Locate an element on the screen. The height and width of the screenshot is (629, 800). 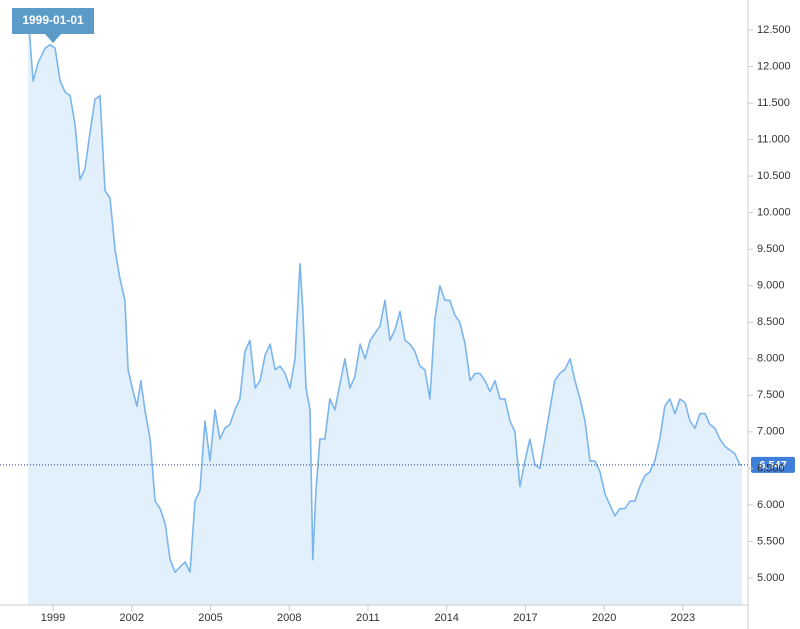
x-tick-label: 2023 is located at coordinates (683, 618).